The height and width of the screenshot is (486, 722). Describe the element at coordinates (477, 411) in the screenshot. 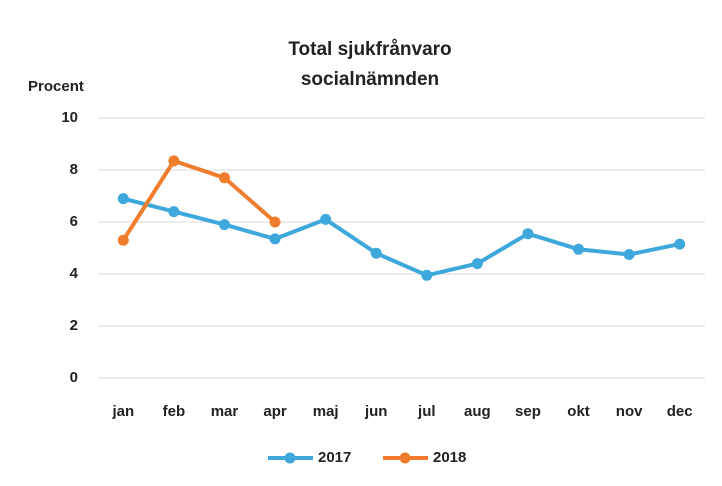

I see `x-tick-label: aug` at that location.